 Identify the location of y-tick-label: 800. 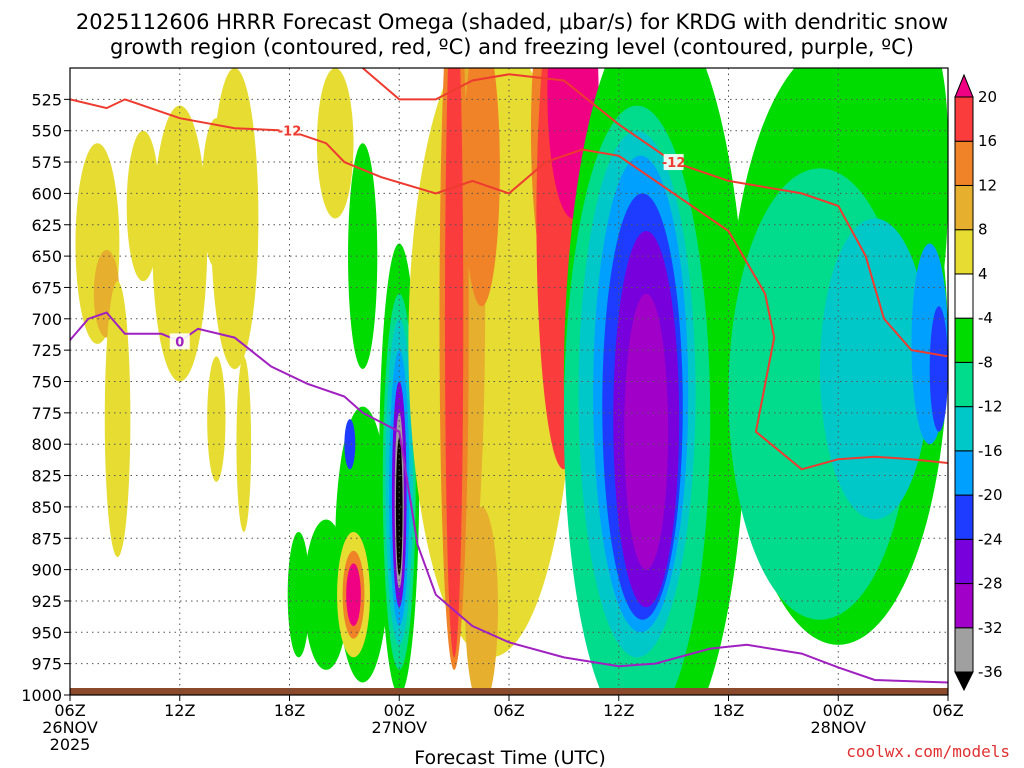
(46, 444).